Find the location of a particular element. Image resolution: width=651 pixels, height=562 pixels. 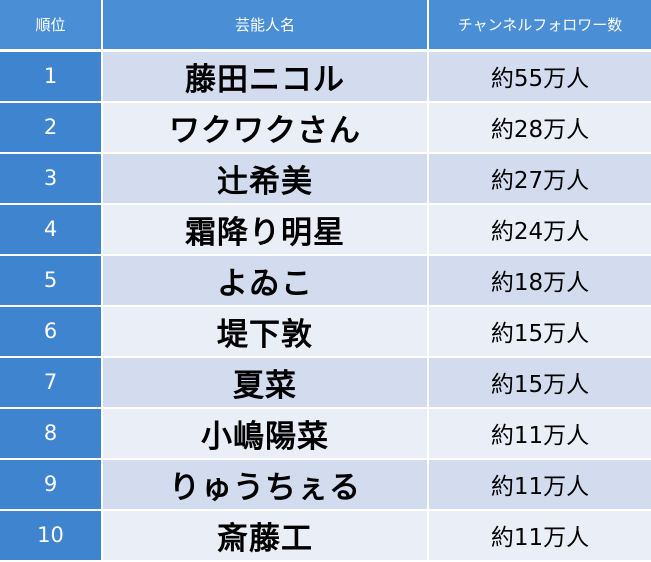

follower-count-cell: 約55万人 is located at coordinates (539, 76).